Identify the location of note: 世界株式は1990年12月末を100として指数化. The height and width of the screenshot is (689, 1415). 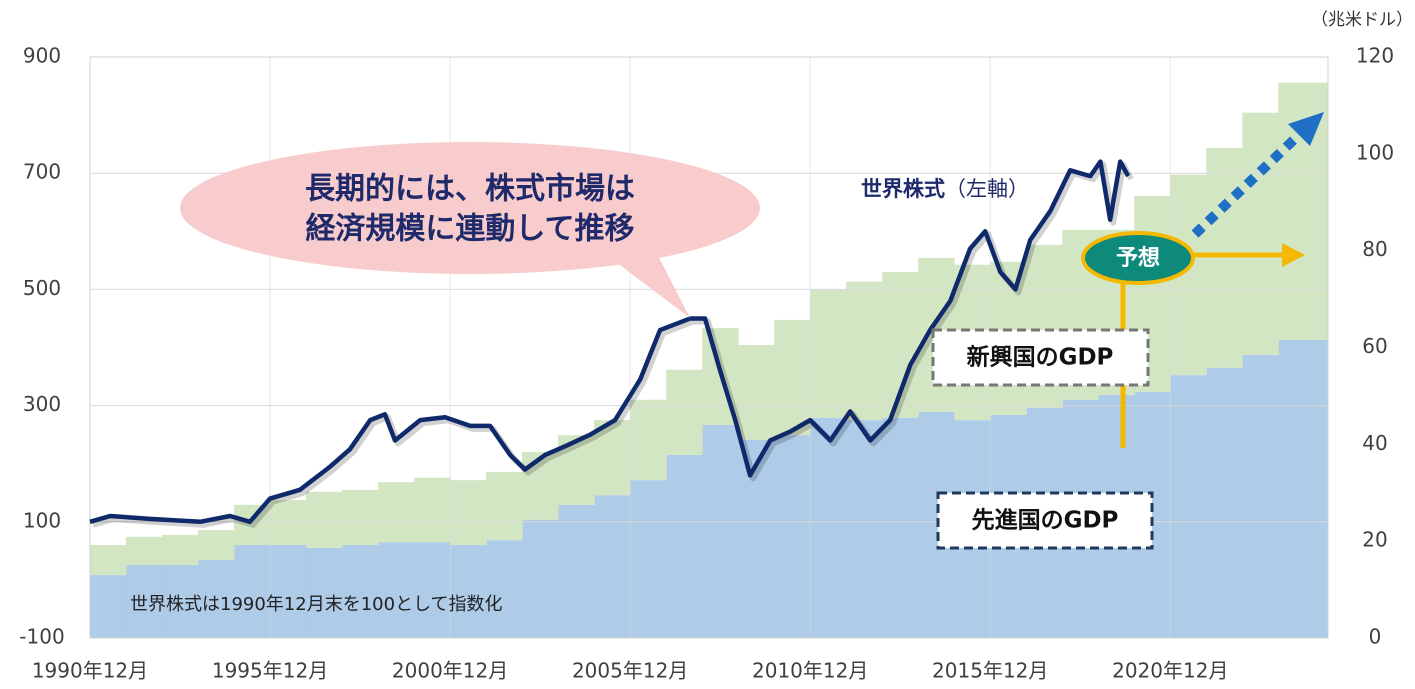
(316, 604).